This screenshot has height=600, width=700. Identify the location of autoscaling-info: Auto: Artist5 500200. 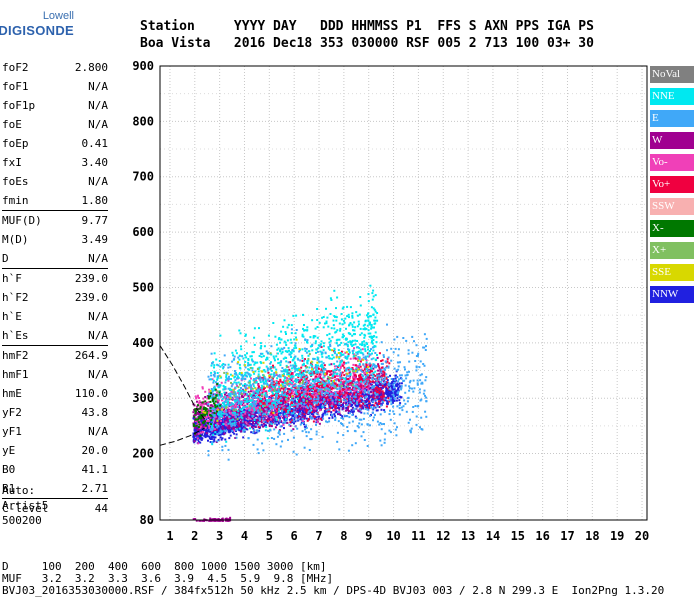
(25, 505).